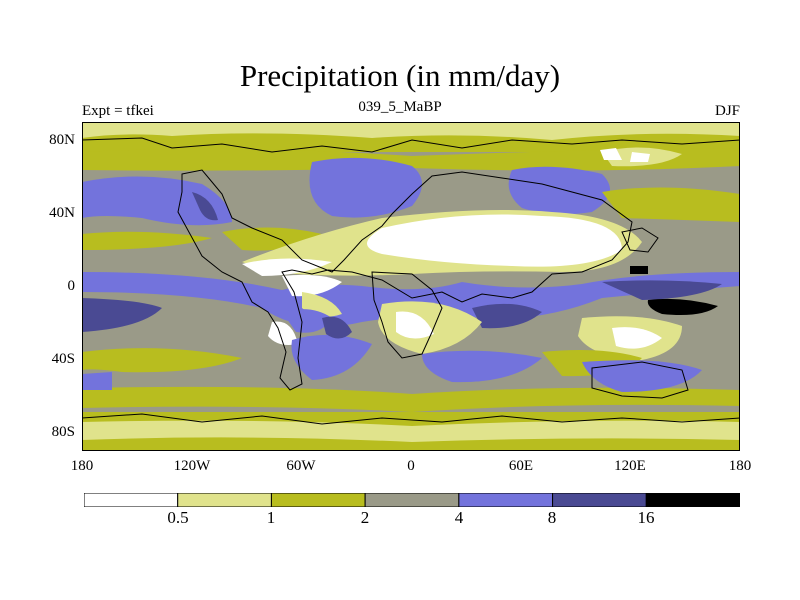  I want to click on plot-title: Precipitation (in mm/day), so click(400, 75).